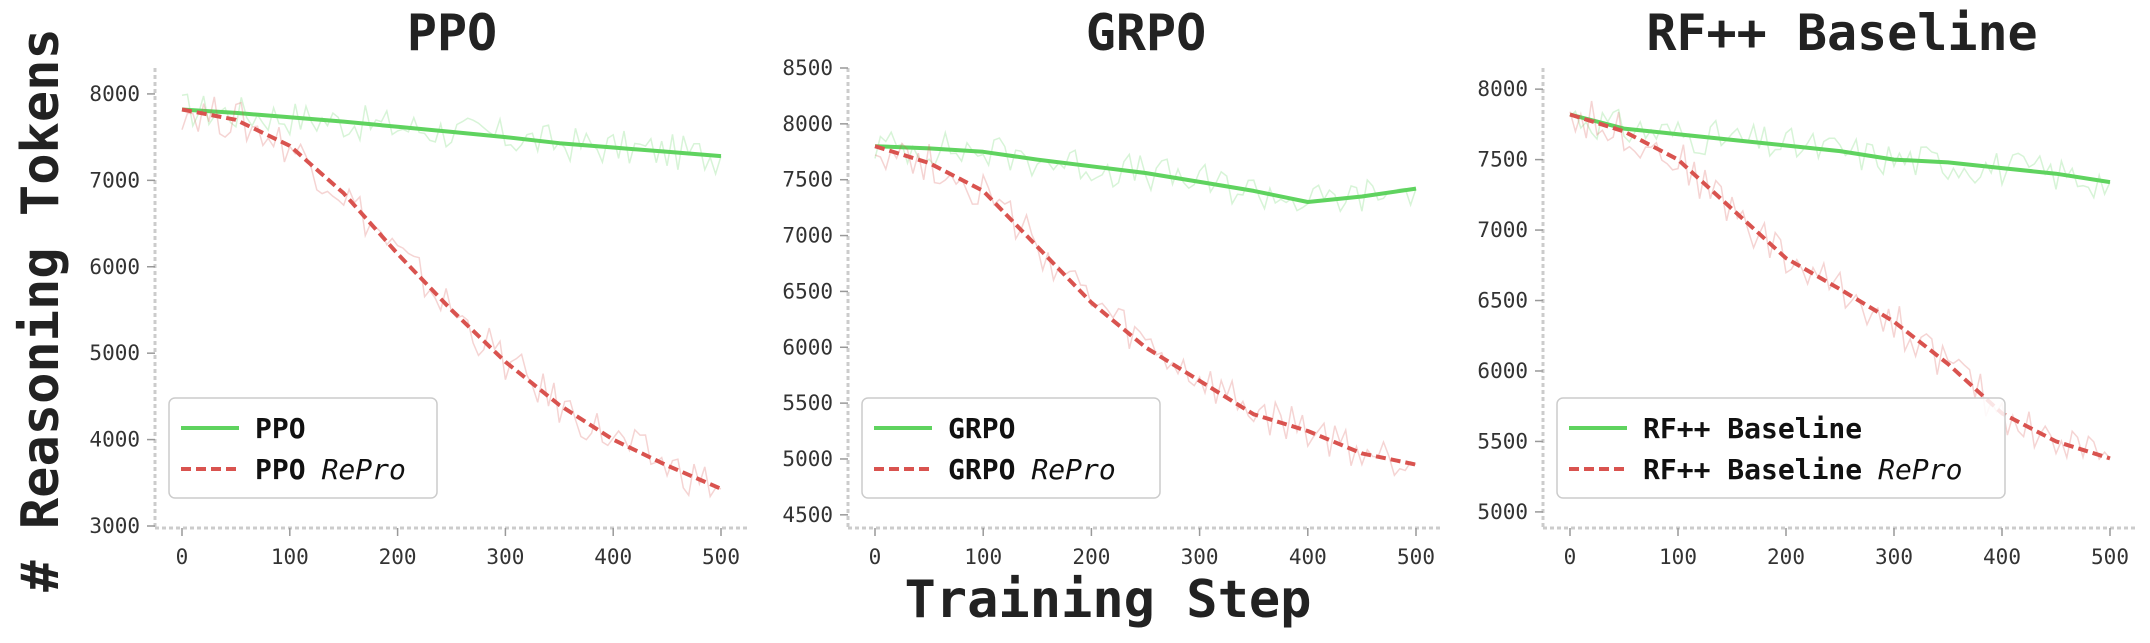 This screenshot has height=643, width=2150. Describe the element at coordinates (1752, 428) in the screenshot. I see `legend-label-baseline: RF++ Baseline` at that location.